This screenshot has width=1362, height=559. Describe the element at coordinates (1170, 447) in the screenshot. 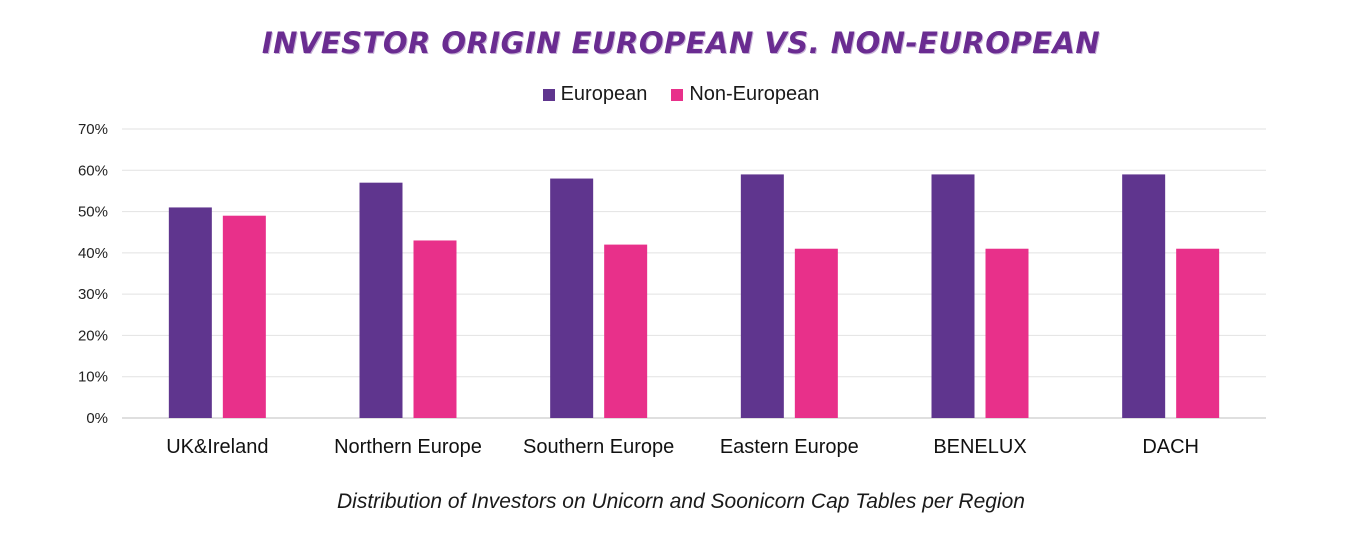

I see `x-tick-label: DACH` at that location.